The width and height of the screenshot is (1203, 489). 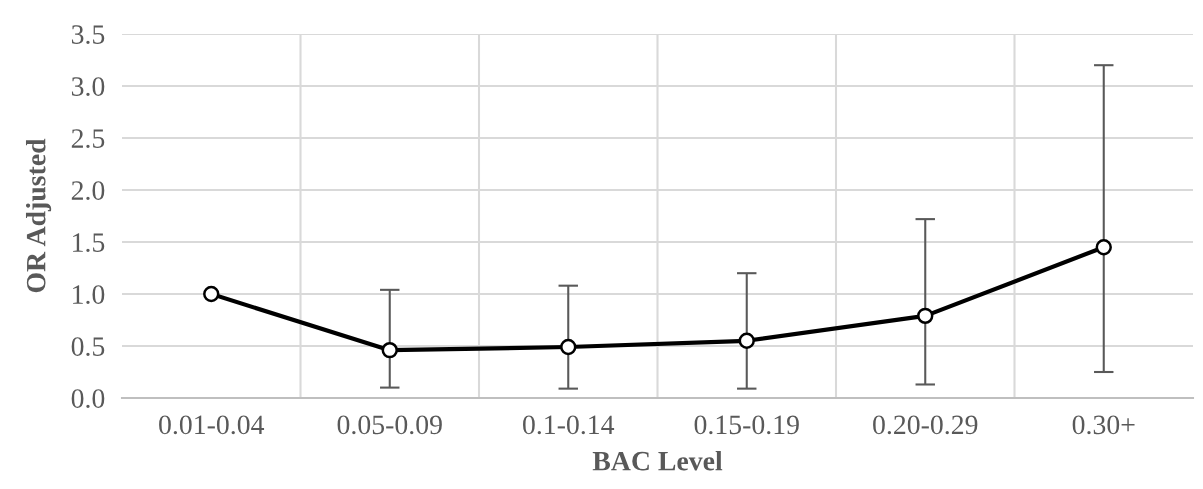 I want to click on y-tick-label: 3.0, so click(x=88, y=87).